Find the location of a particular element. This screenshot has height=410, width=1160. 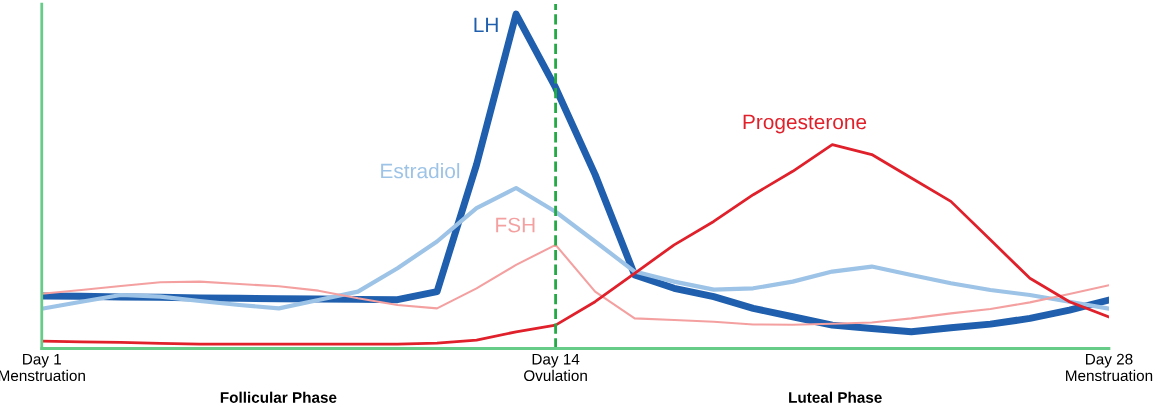

x-tick-label: Day 28 Menstruation is located at coordinates (1109, 367).